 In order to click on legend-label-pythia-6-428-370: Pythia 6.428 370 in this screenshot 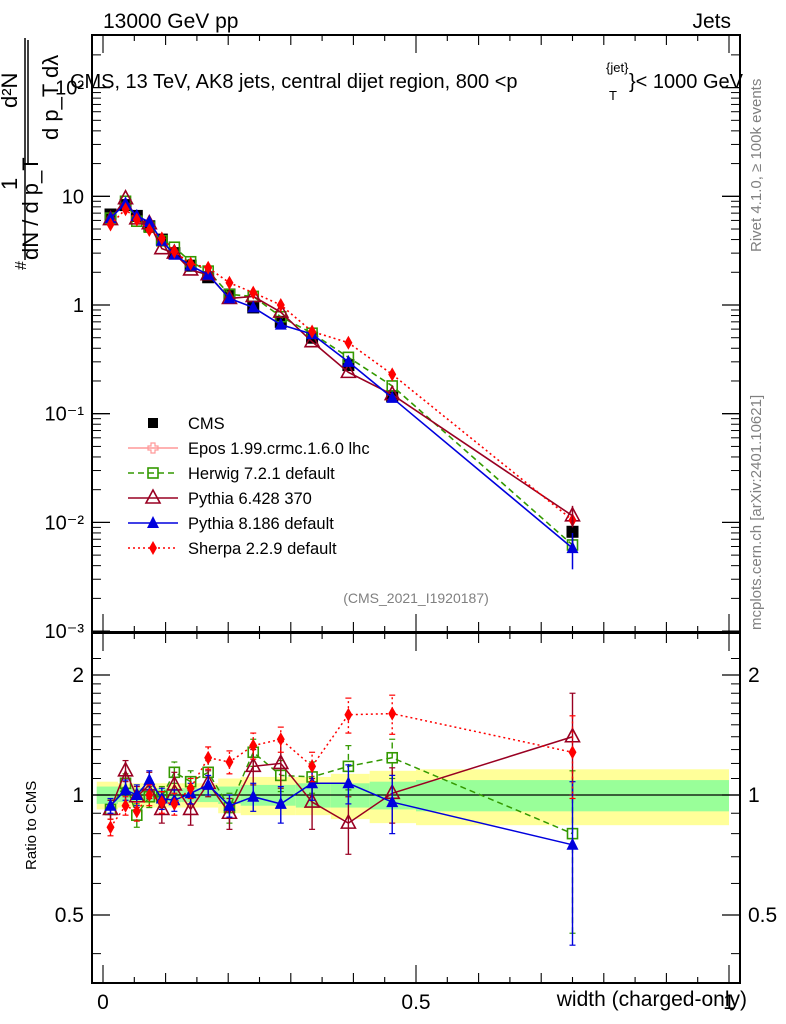, I will do `click(250, 499)`.